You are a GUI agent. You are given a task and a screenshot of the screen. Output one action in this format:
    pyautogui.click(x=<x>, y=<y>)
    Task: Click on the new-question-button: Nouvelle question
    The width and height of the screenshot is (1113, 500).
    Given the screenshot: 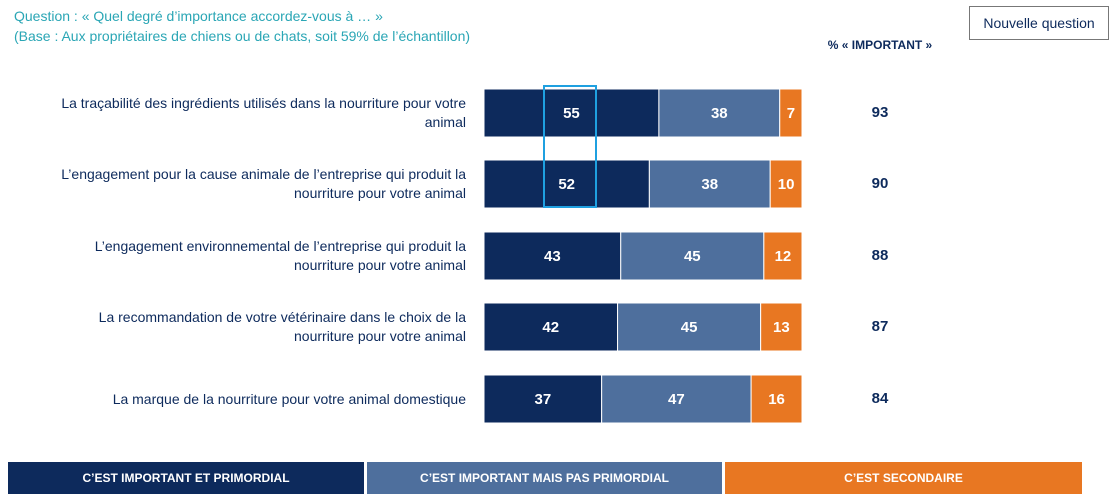 What is the action you would take?
    pyautogui.click(x=1039, y=23)
    